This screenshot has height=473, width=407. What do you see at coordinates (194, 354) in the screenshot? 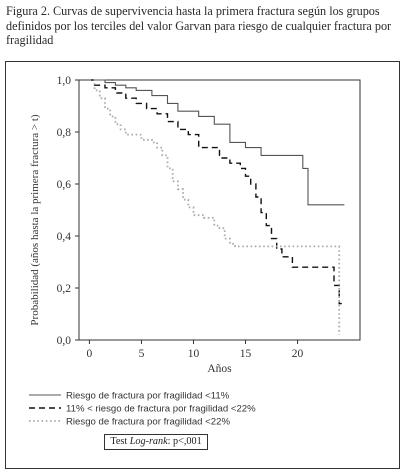
I see `x-tick-label: 10` at bounding box center [194, 354].